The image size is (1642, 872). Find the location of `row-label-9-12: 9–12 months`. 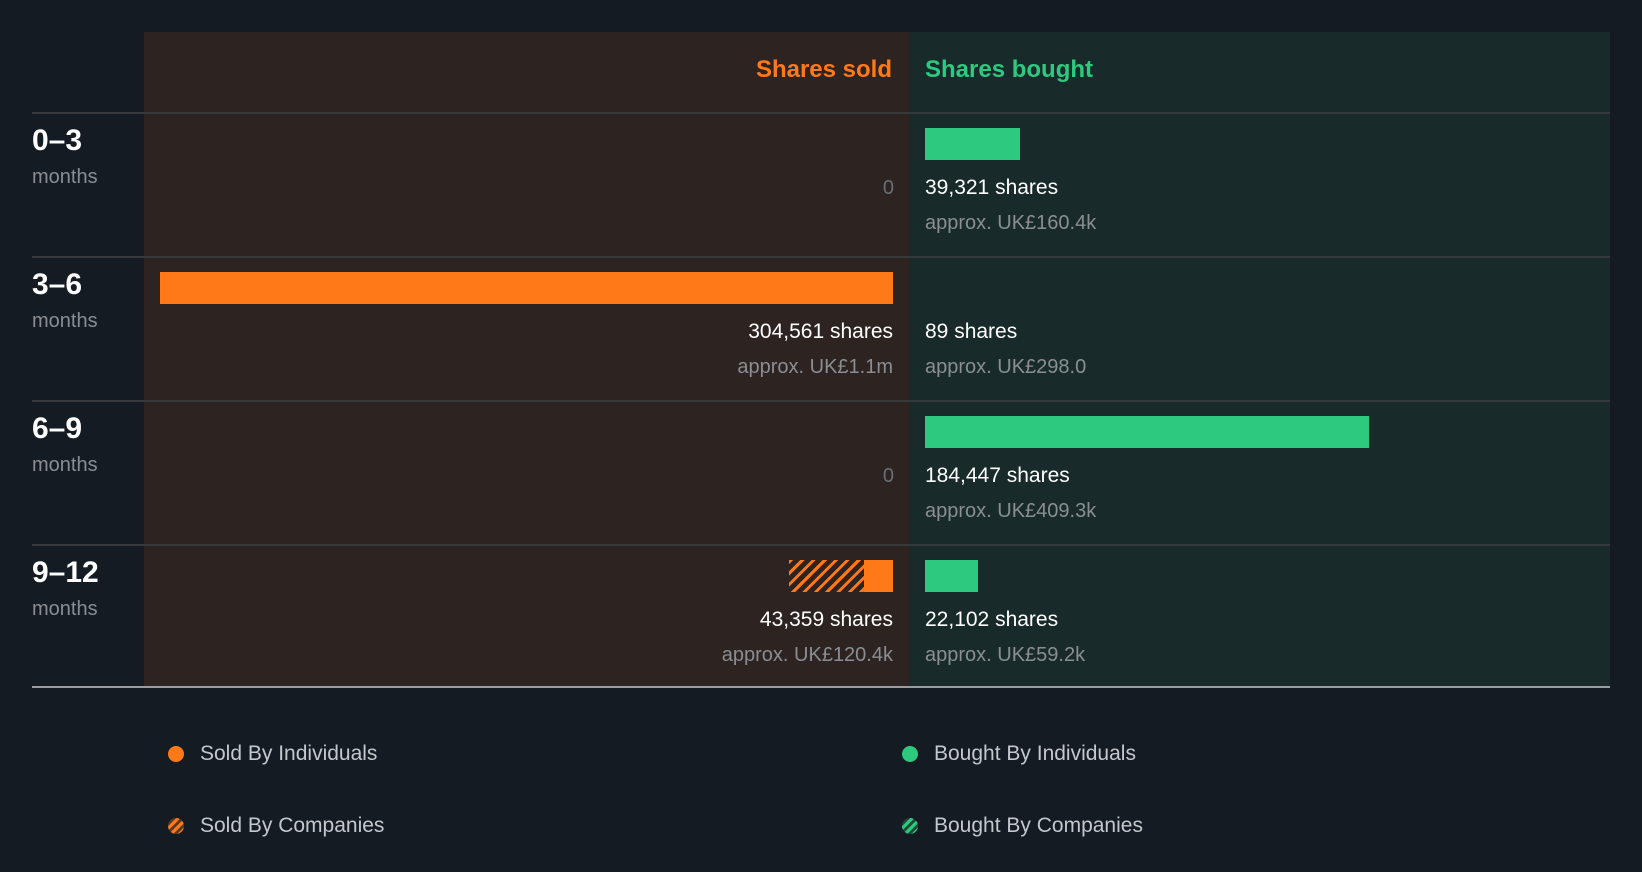

row-label-9-12: 9–12 months is located at coordinates (65, 588).